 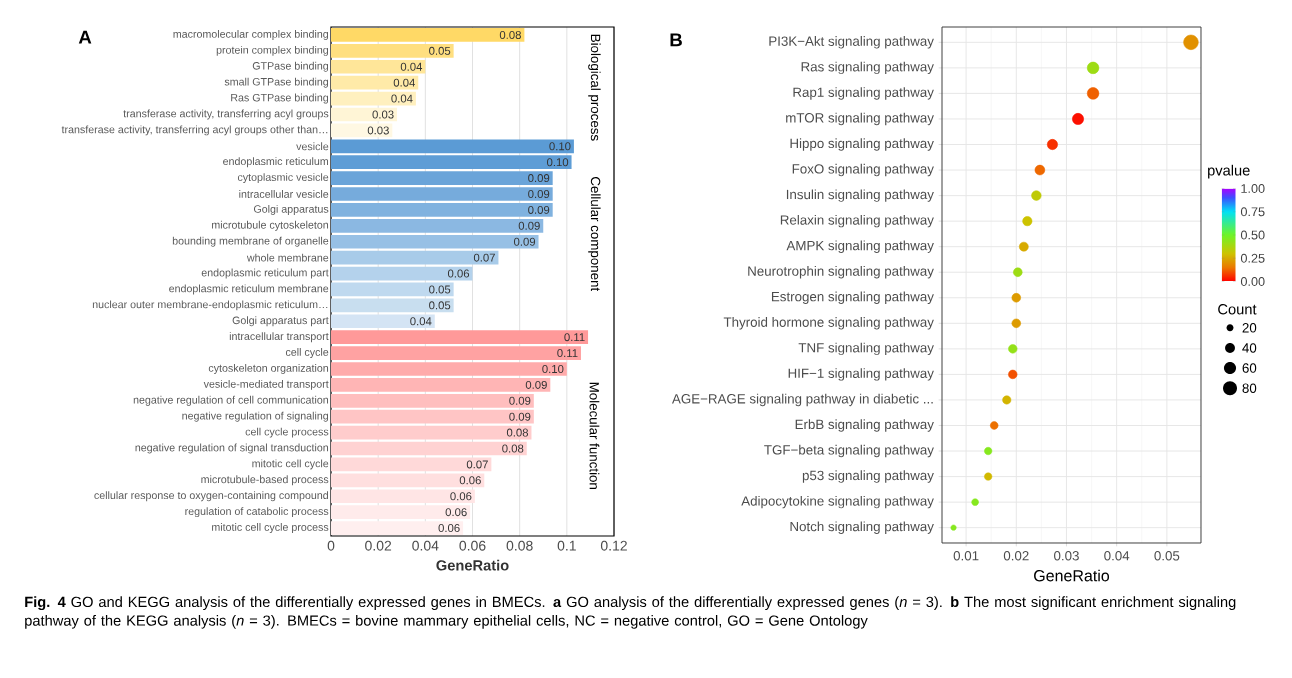 I want to click on color-bar-label: 0.75, so click(x=1252, y=212).